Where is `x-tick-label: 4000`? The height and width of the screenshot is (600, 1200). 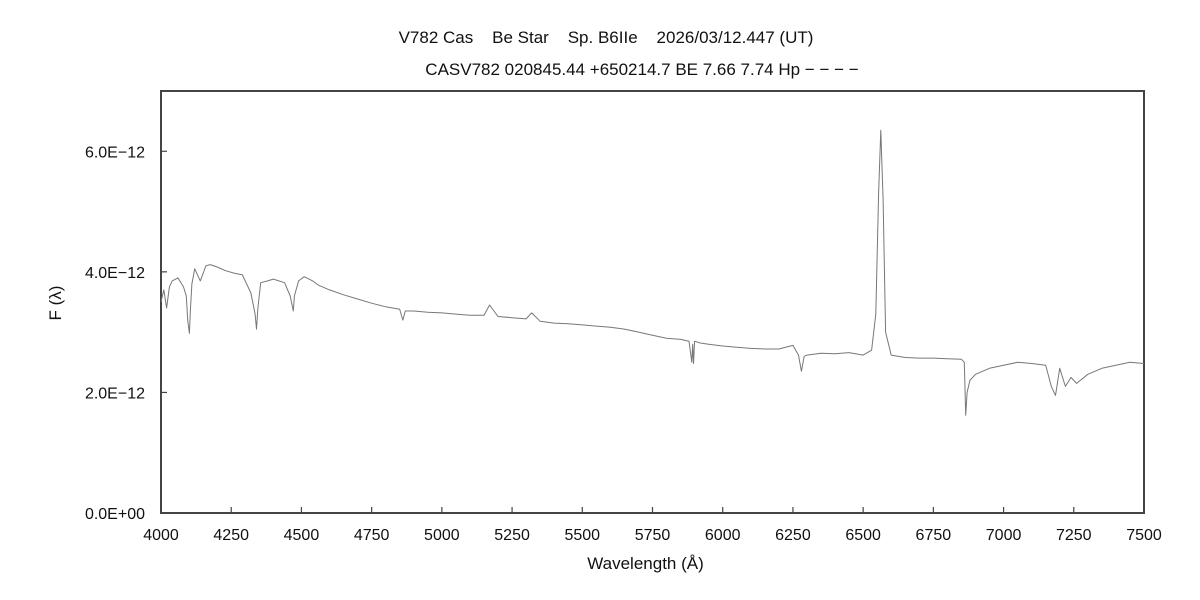
x-tick-label: 4000 is located at coordinates (161, 535).